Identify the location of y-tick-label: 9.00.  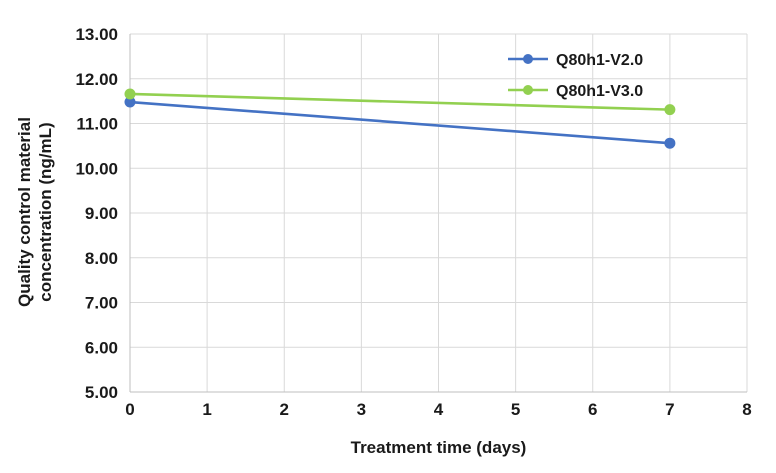
(101, 213).